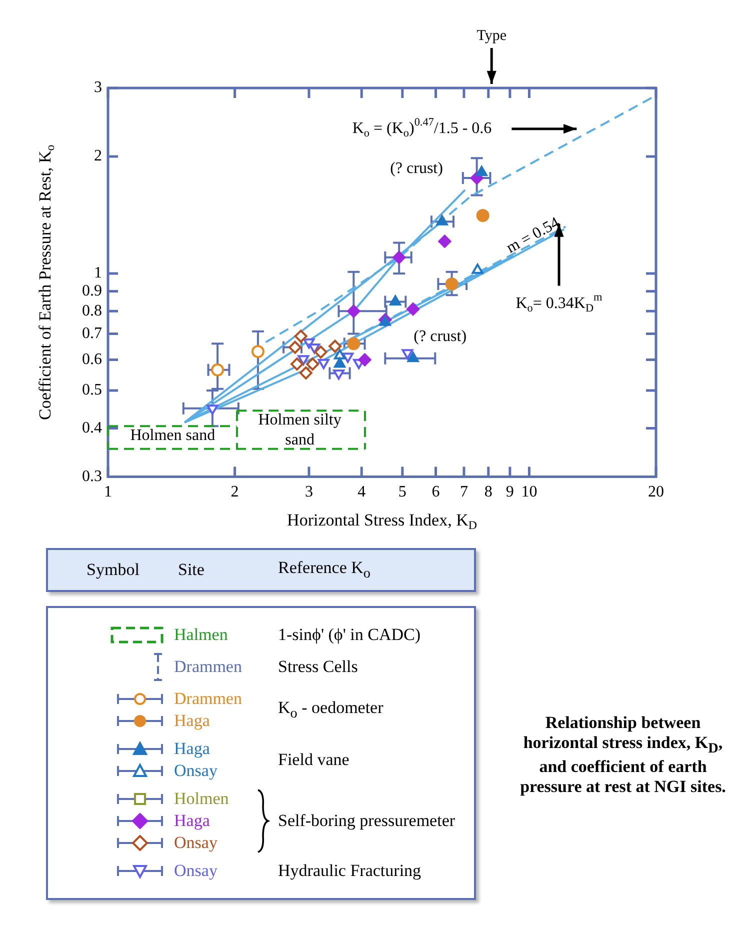 Image resolution: width=748 pixels, height=937 pixels. What do you see at coordinates (533, 235) in the screenshot?
I see `annotation: m = 0.54` at bounding box center [533, 235].